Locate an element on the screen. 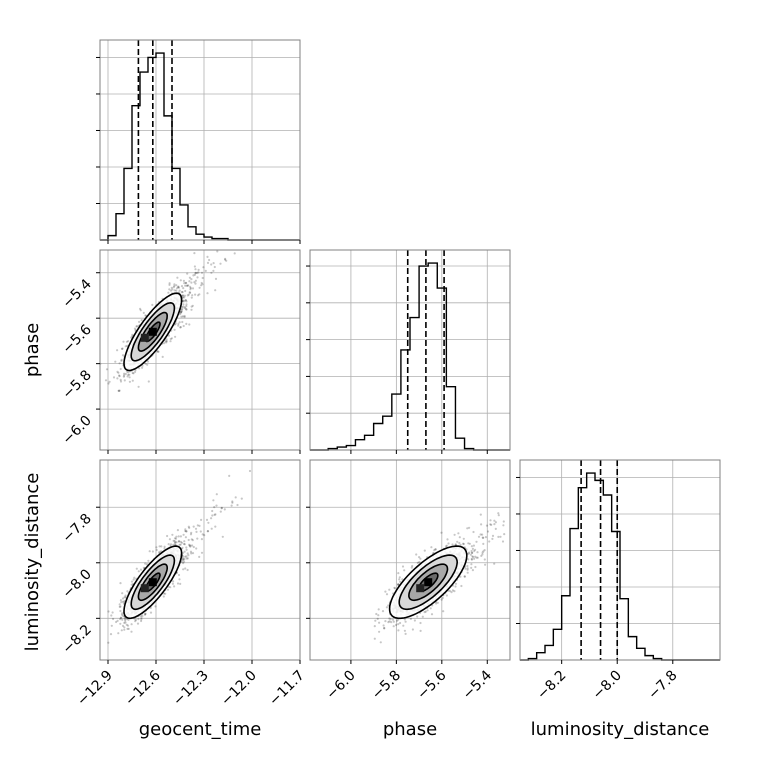 The height and width of the screenshot is (760, 760). x-axis-label-phase: phase is located at coordinates (410, 729).